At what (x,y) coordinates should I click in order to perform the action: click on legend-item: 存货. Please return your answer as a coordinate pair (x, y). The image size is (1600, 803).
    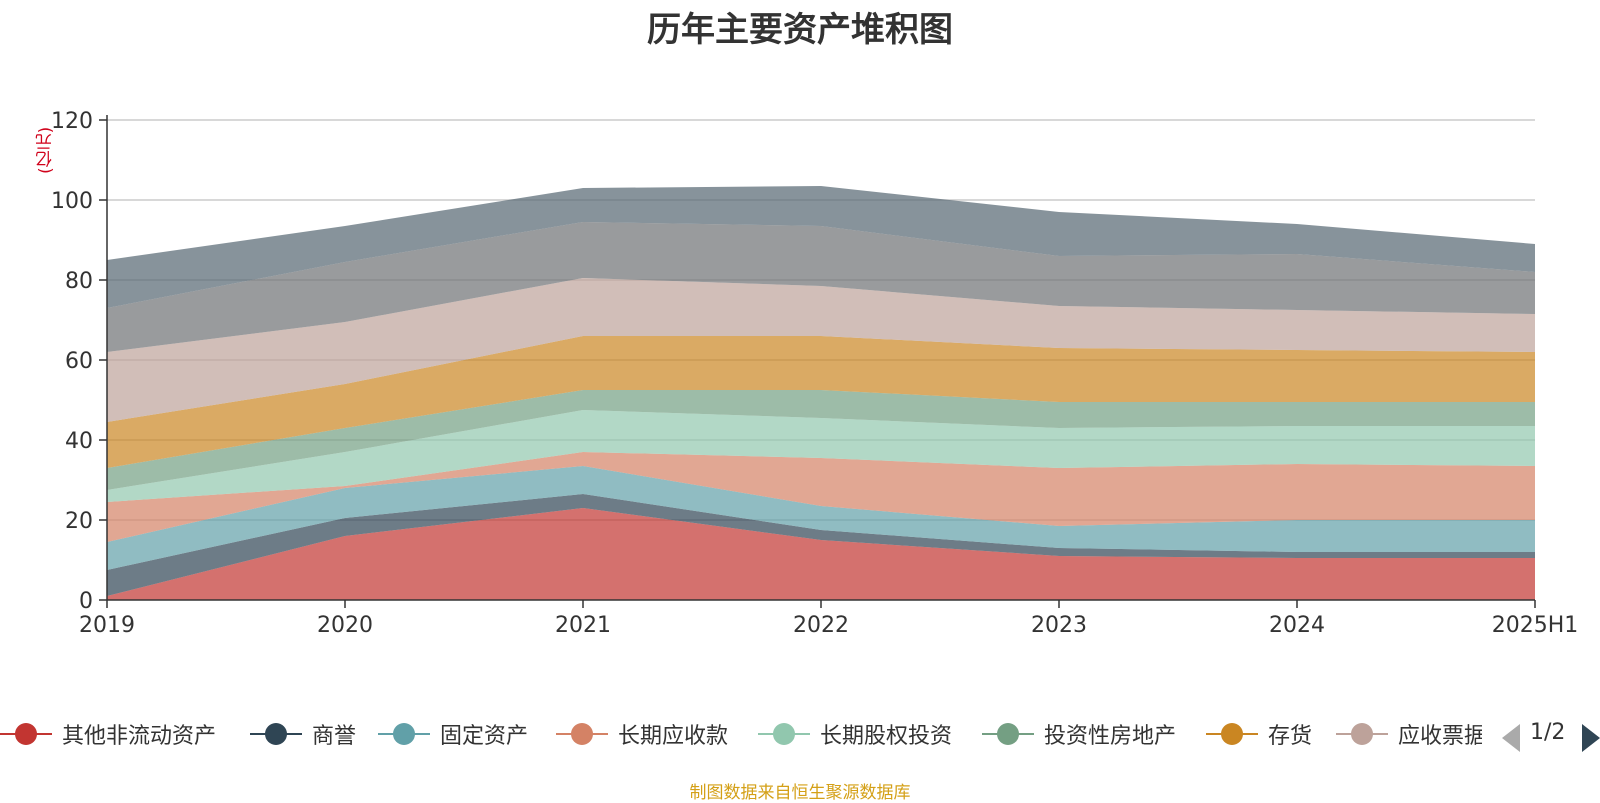
    Looking at the image, I should click on (1259, 734).